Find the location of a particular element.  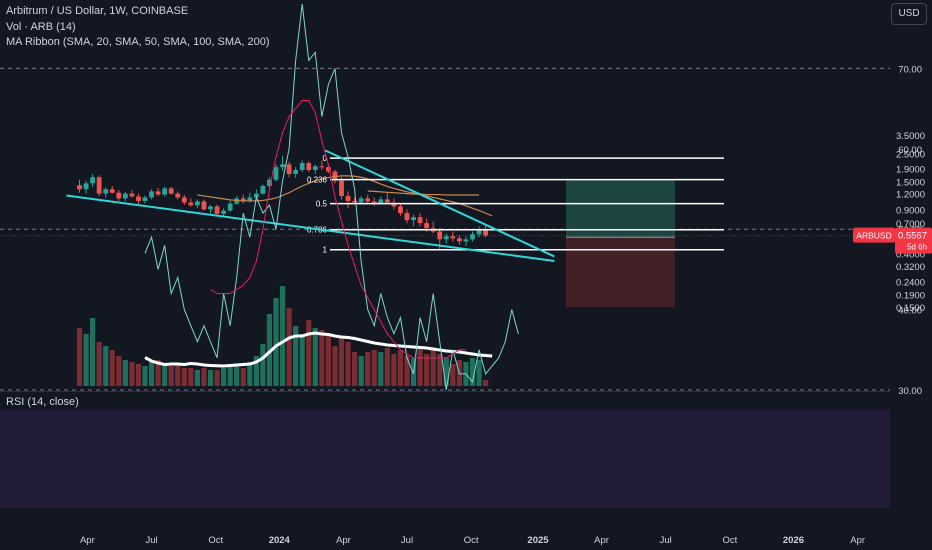

symbol-price-tag: ARBUSD is located at coordinates (874, 235).